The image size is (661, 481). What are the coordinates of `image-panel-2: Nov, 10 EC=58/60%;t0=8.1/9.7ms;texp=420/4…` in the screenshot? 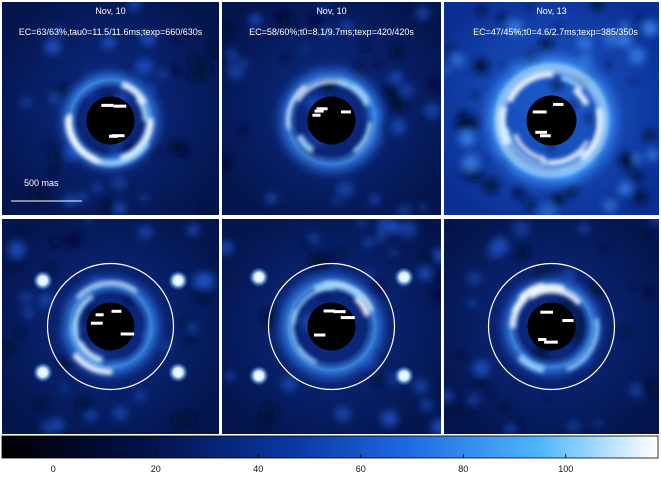 It's located at (331, 108).